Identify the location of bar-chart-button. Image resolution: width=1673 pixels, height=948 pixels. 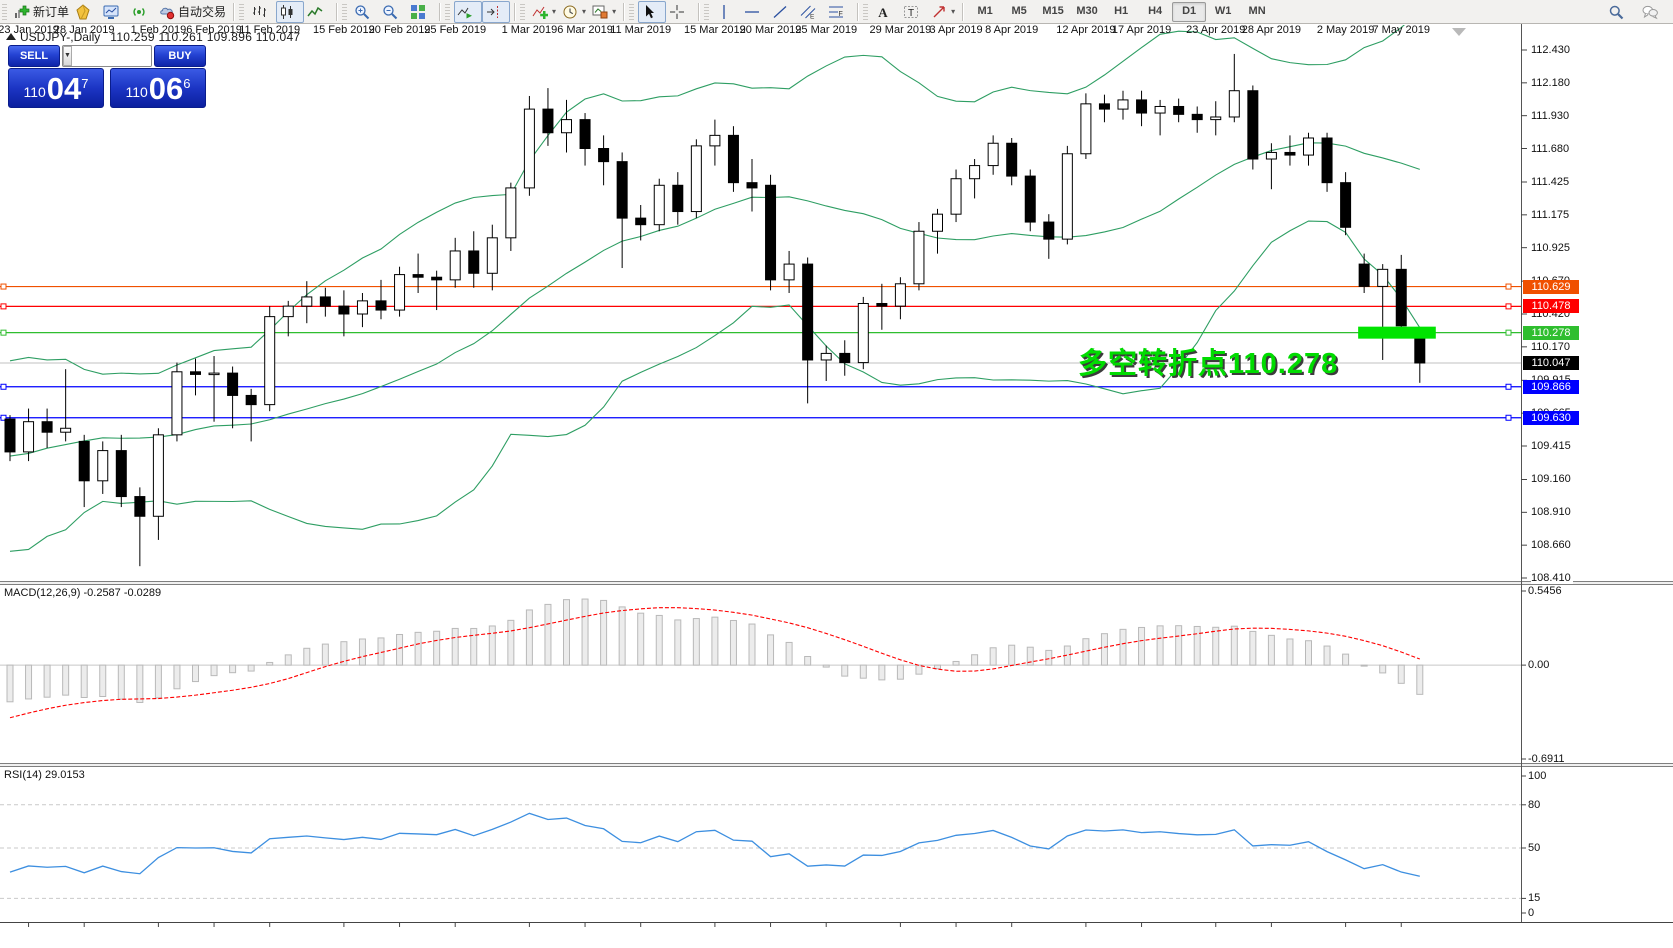
(262, 12).